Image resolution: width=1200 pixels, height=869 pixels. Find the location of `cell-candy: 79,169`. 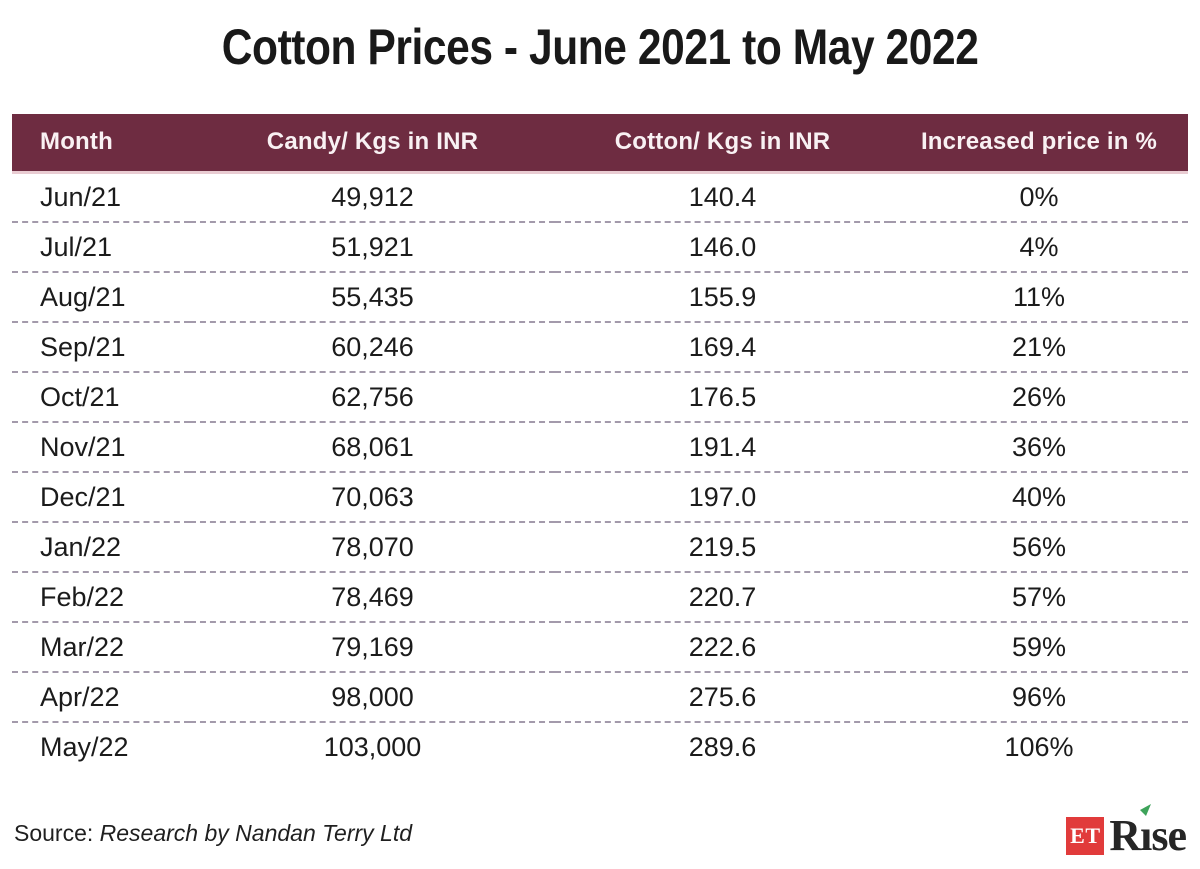

cell-candy: 79,169 is located at coordinates (372, 647).